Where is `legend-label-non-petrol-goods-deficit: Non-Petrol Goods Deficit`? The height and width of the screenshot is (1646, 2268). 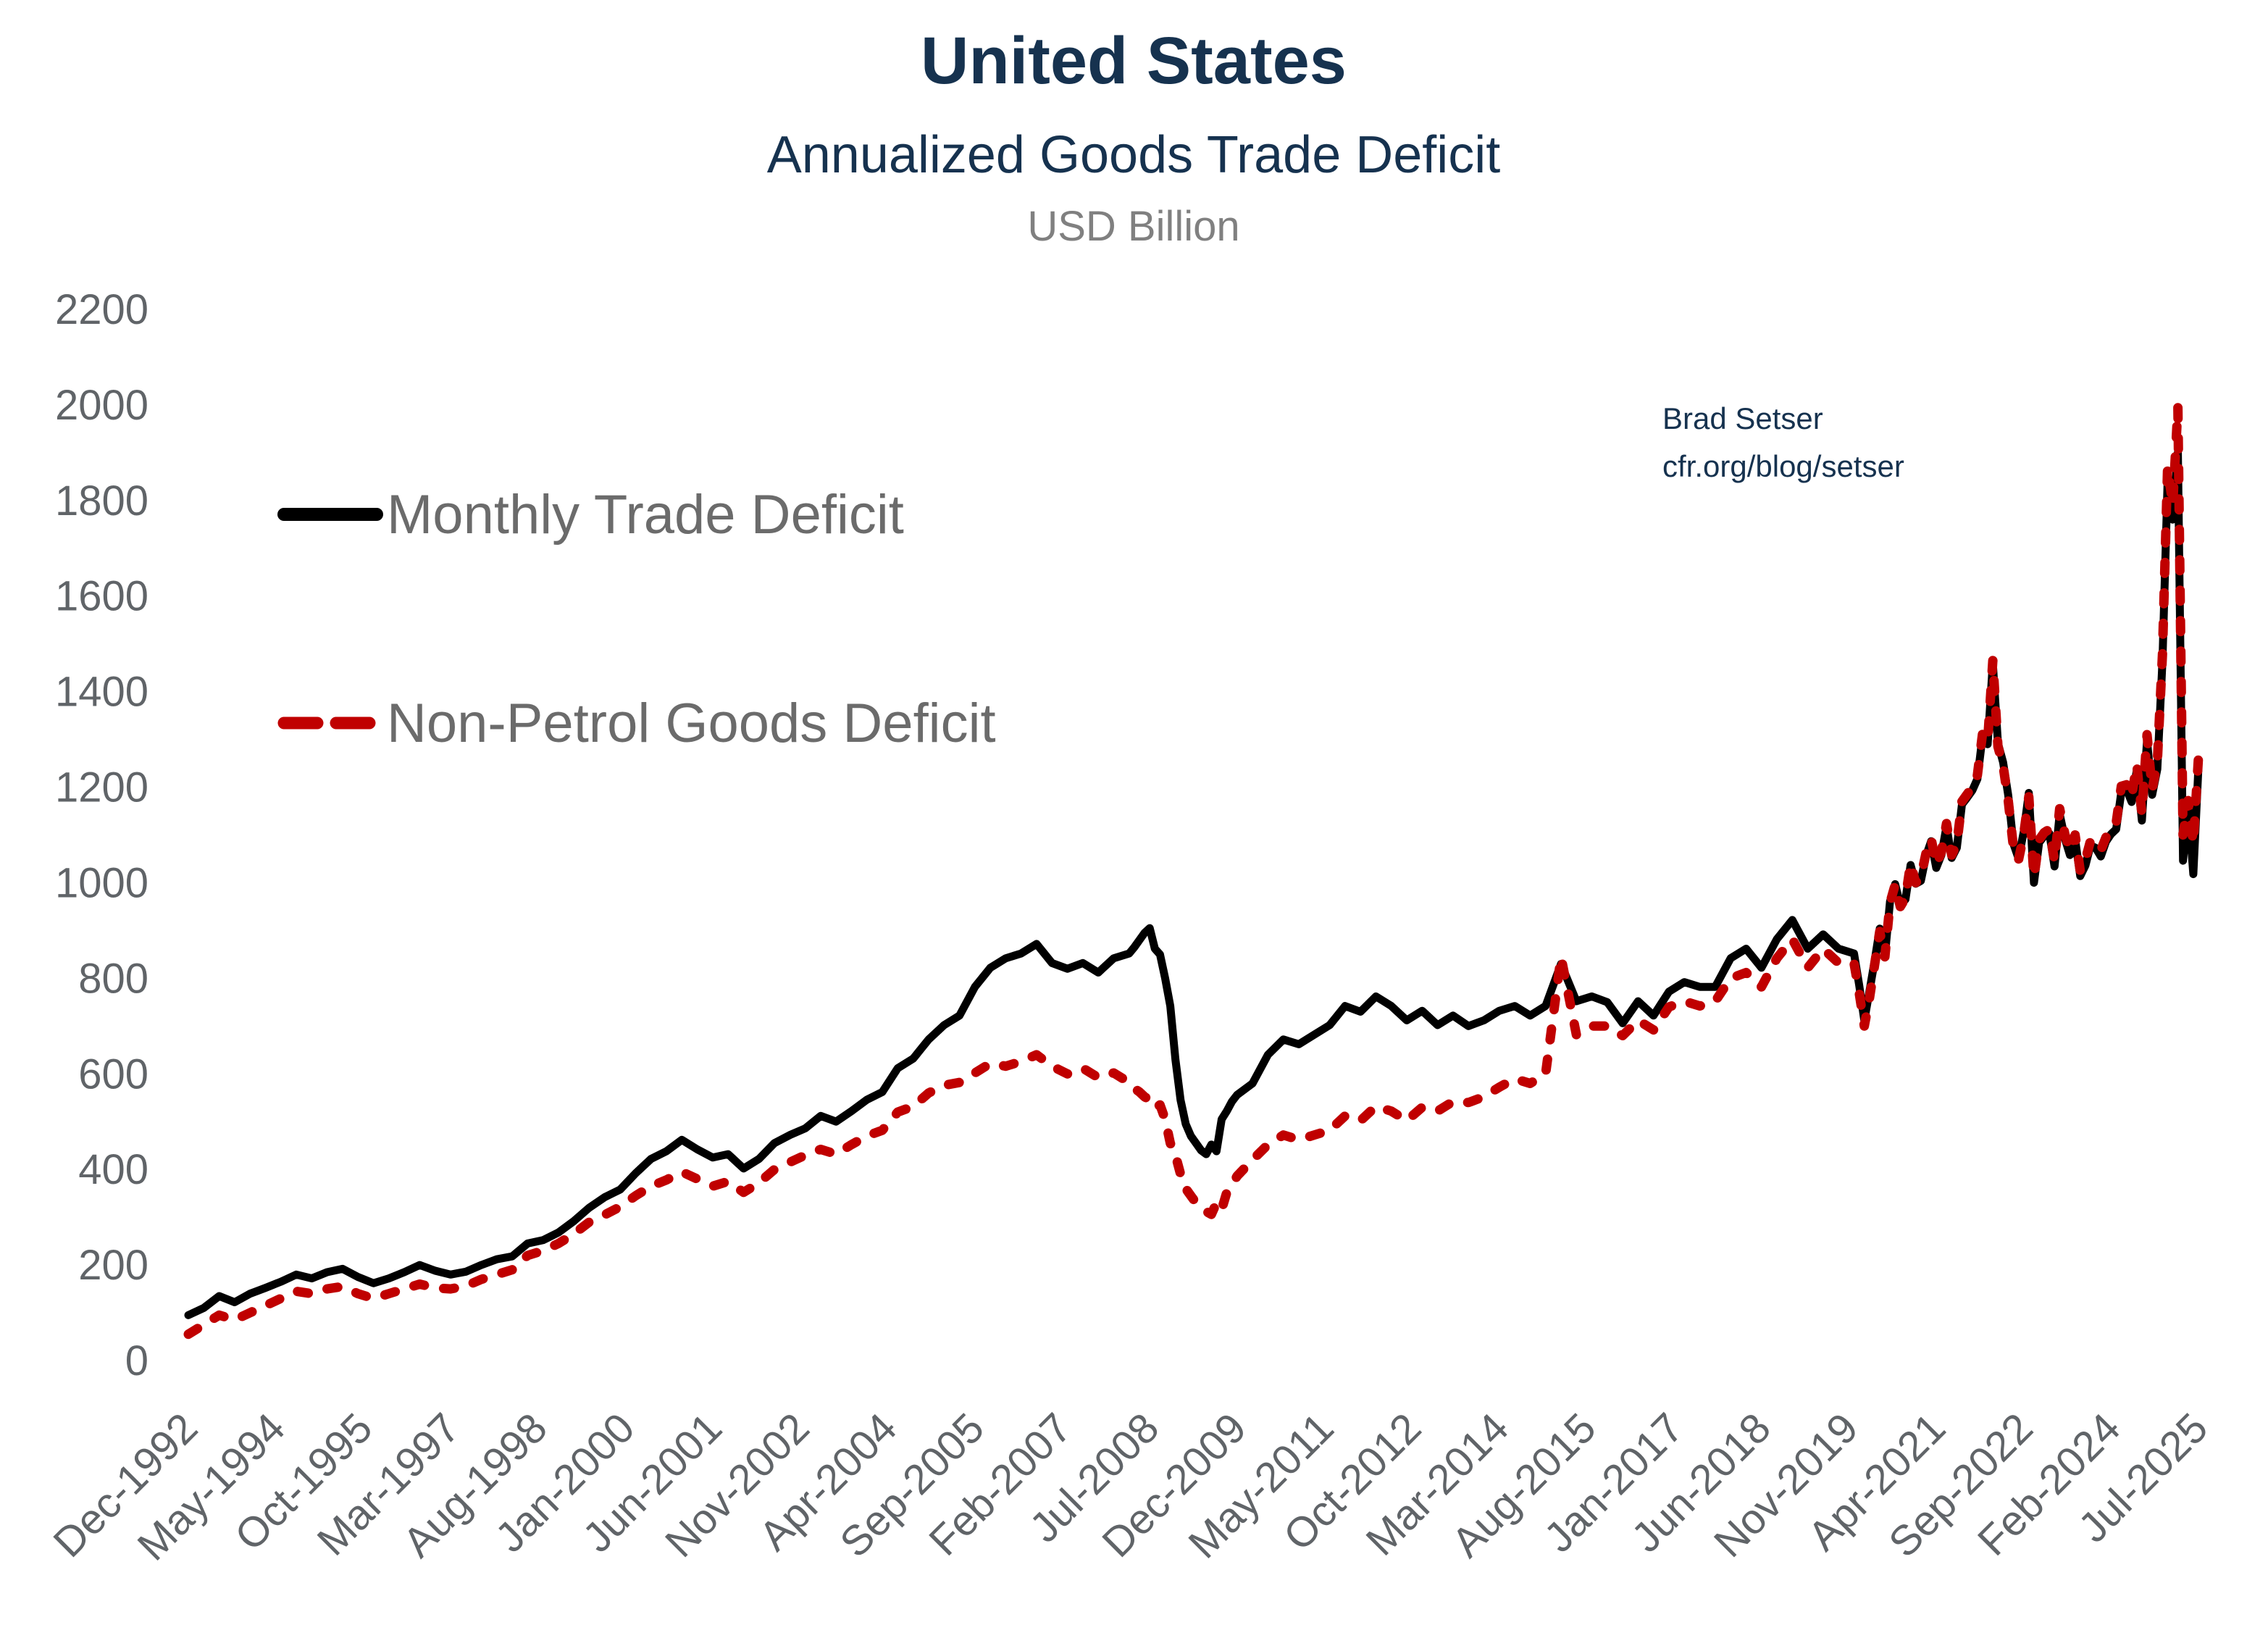 legend-label-non-petrol-goods-deficit: Non-Petrol Goods Deficit is located at coordinates (692, 723).